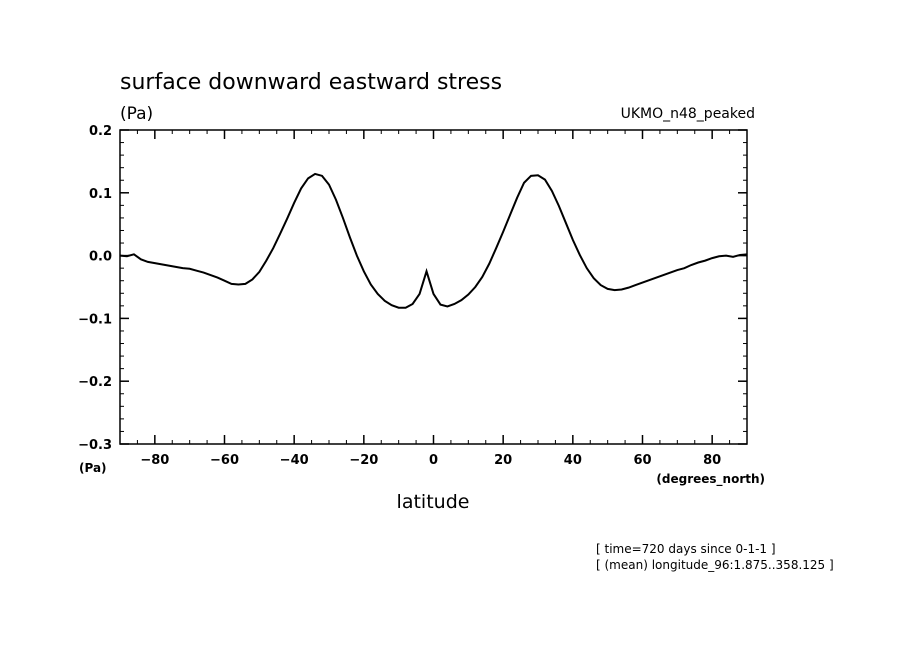 This screenshot has width=904, height=654. I want to click on x-tick-label: 40, so click(573, 460).